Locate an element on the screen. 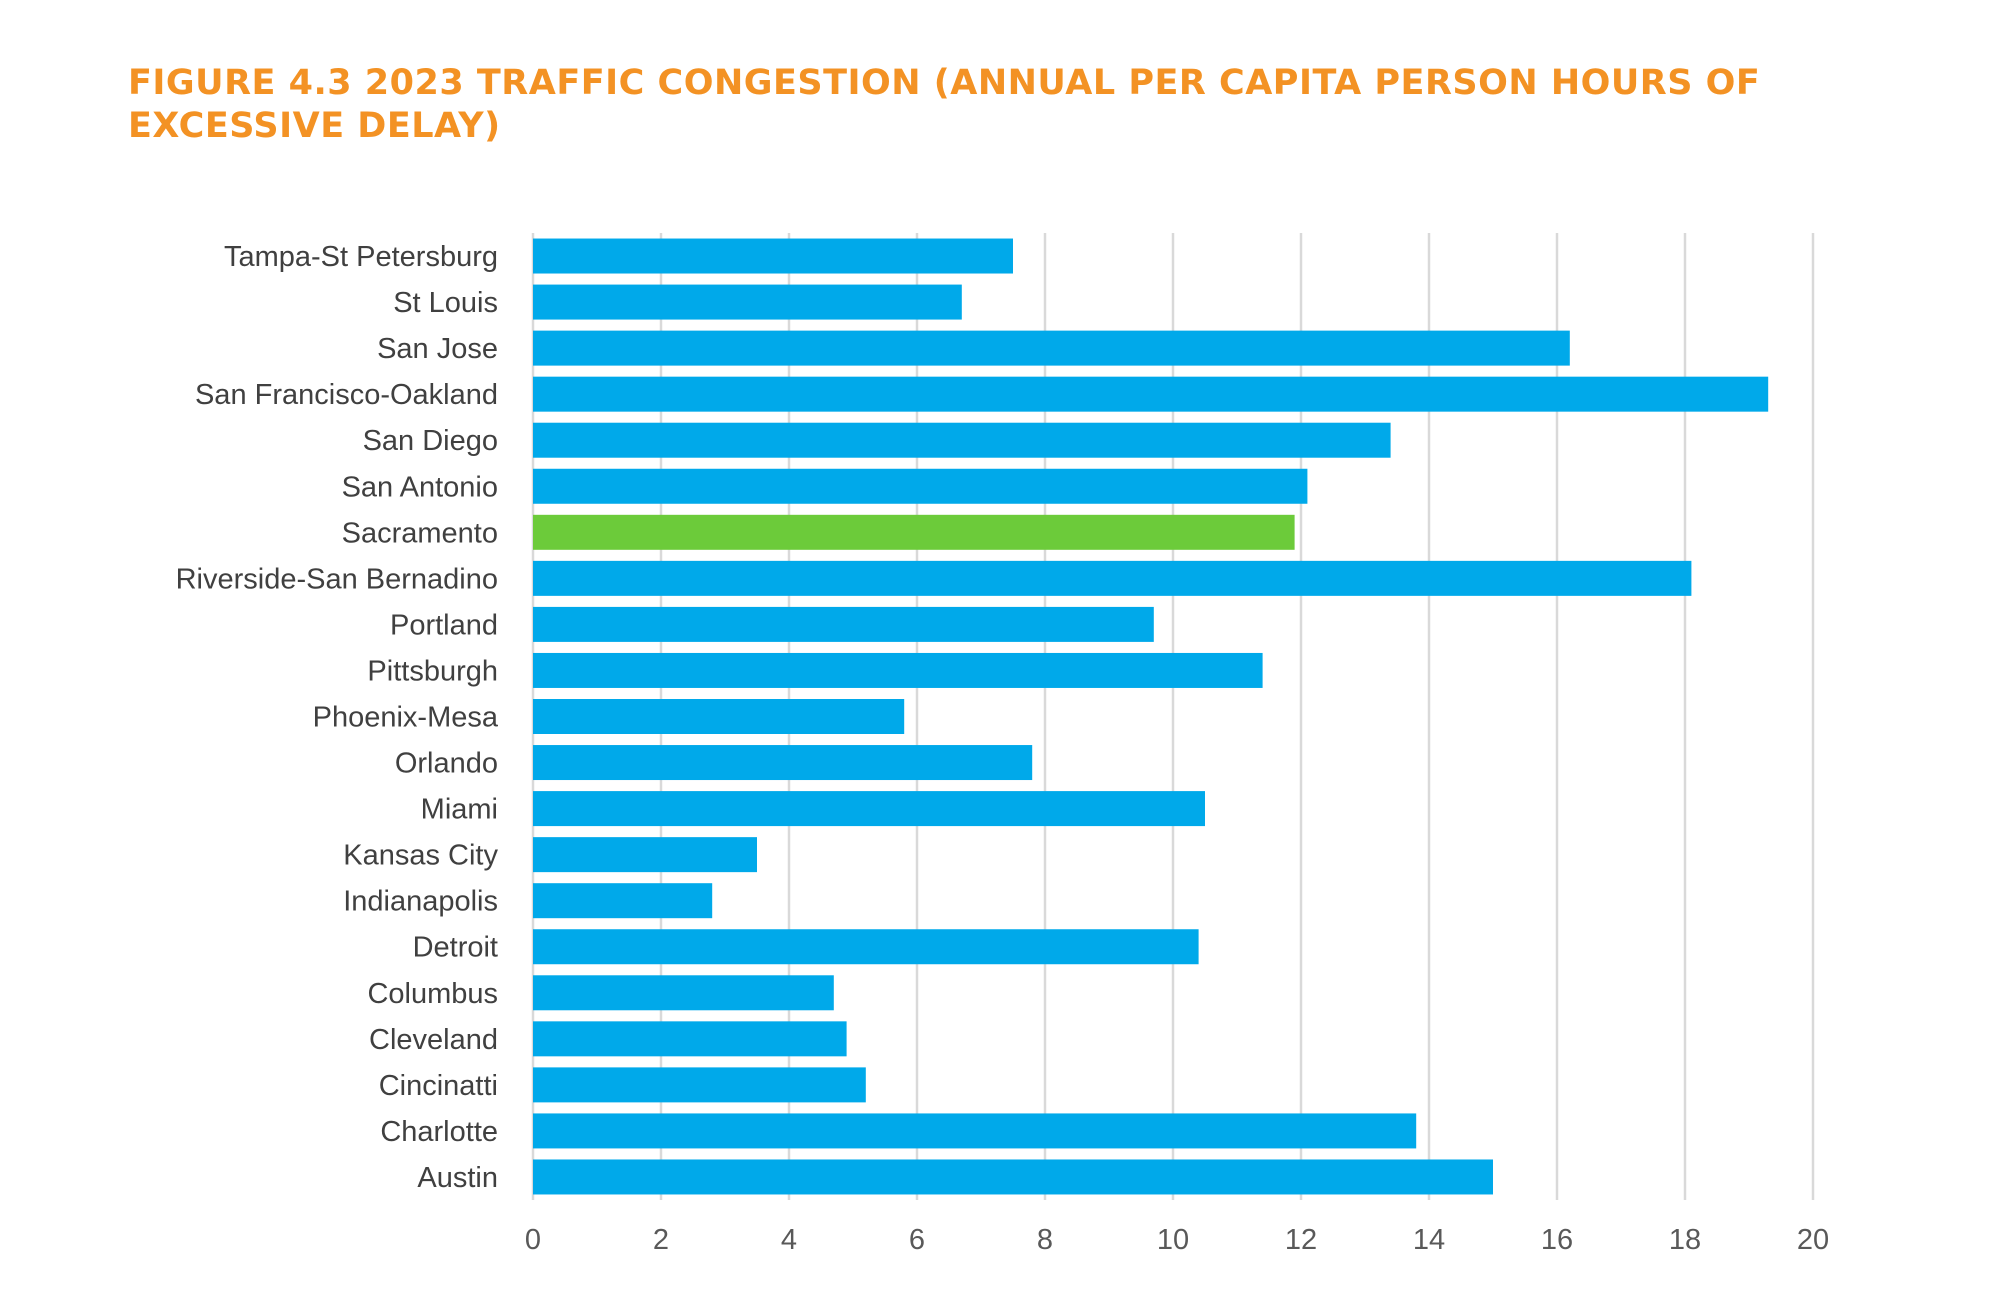 The width and height of the screenshot is (2000, 1298). category-label: San Francisco-Oakland is located at coordinates (346, 395).